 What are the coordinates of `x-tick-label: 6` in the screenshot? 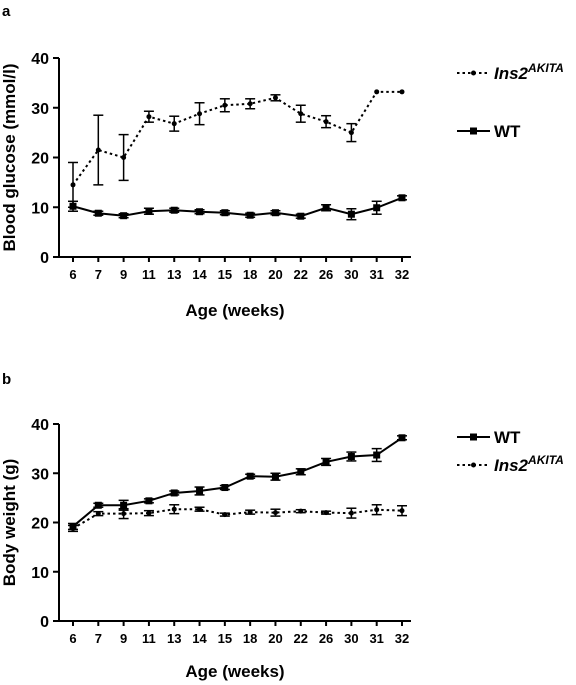 It's located at (72, 638).